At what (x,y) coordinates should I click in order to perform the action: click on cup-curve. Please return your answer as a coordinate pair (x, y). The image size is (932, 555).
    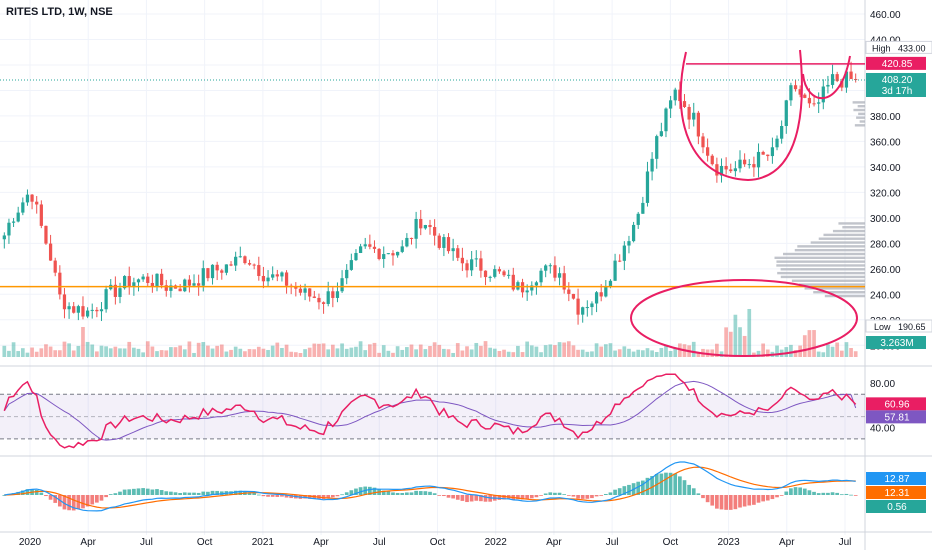
    Looking at the image, I should click on (741, 115).